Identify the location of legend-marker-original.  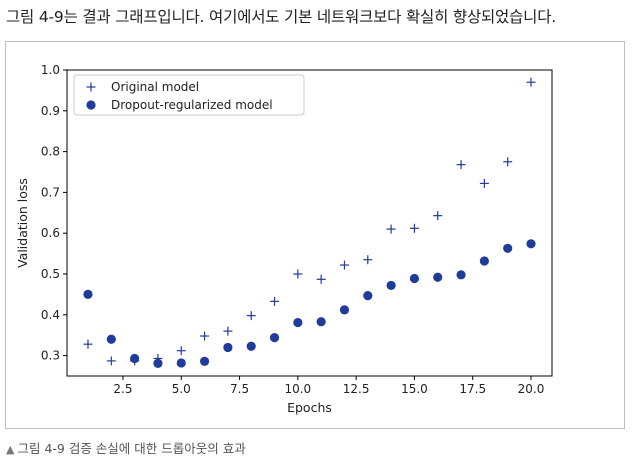
(91, 87).